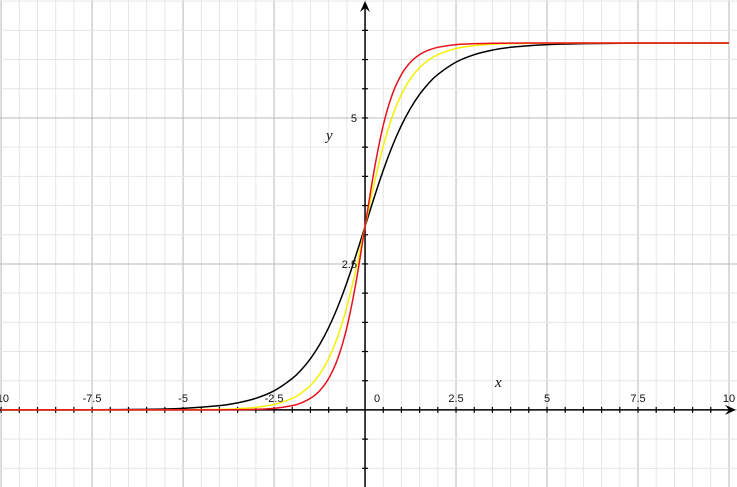 The image size is (737, 487). What do you see at coordinates (365, 6) in the screenshot?
I see `y-axis-arrow-icon` at bounding box center [365, 6].